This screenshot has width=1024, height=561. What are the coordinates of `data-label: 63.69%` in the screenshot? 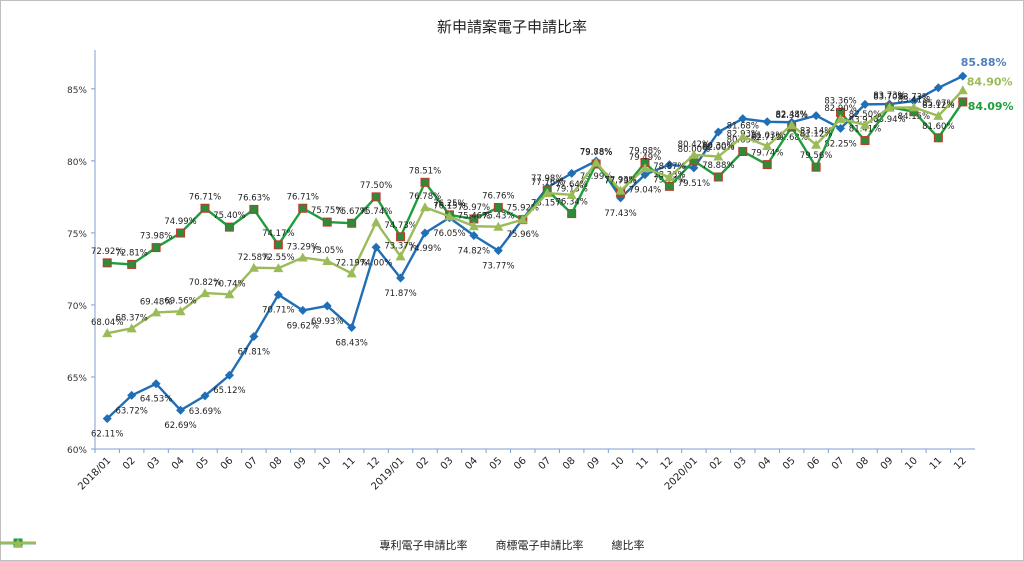 It's located at (205, 412).